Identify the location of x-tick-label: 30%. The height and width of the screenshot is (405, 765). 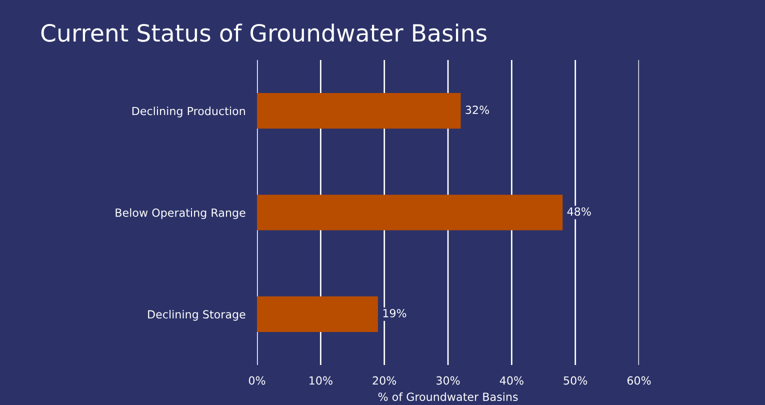
(448, 380).